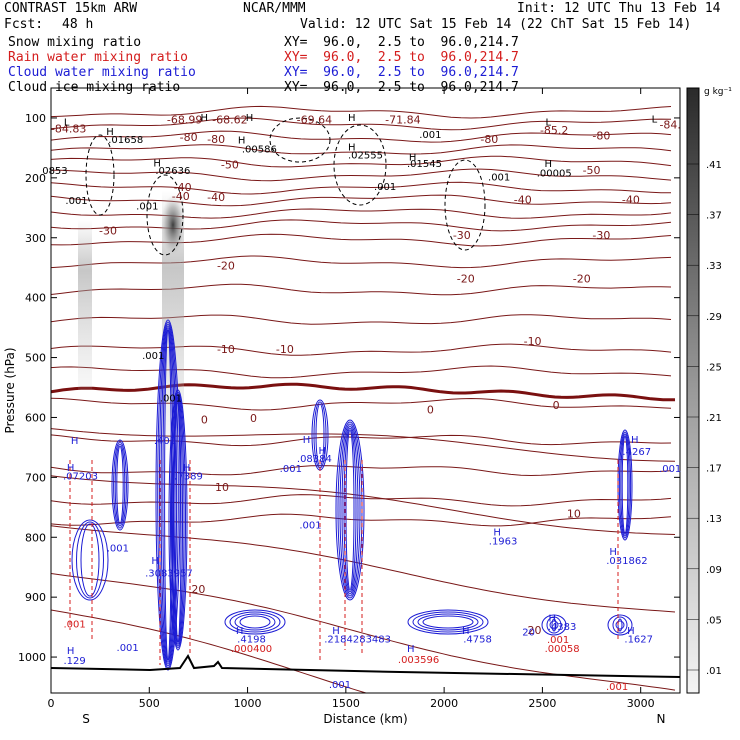 This screenshot has width=740, height=740. I want to click on contour-annotation: .08384, so click(314, 459).